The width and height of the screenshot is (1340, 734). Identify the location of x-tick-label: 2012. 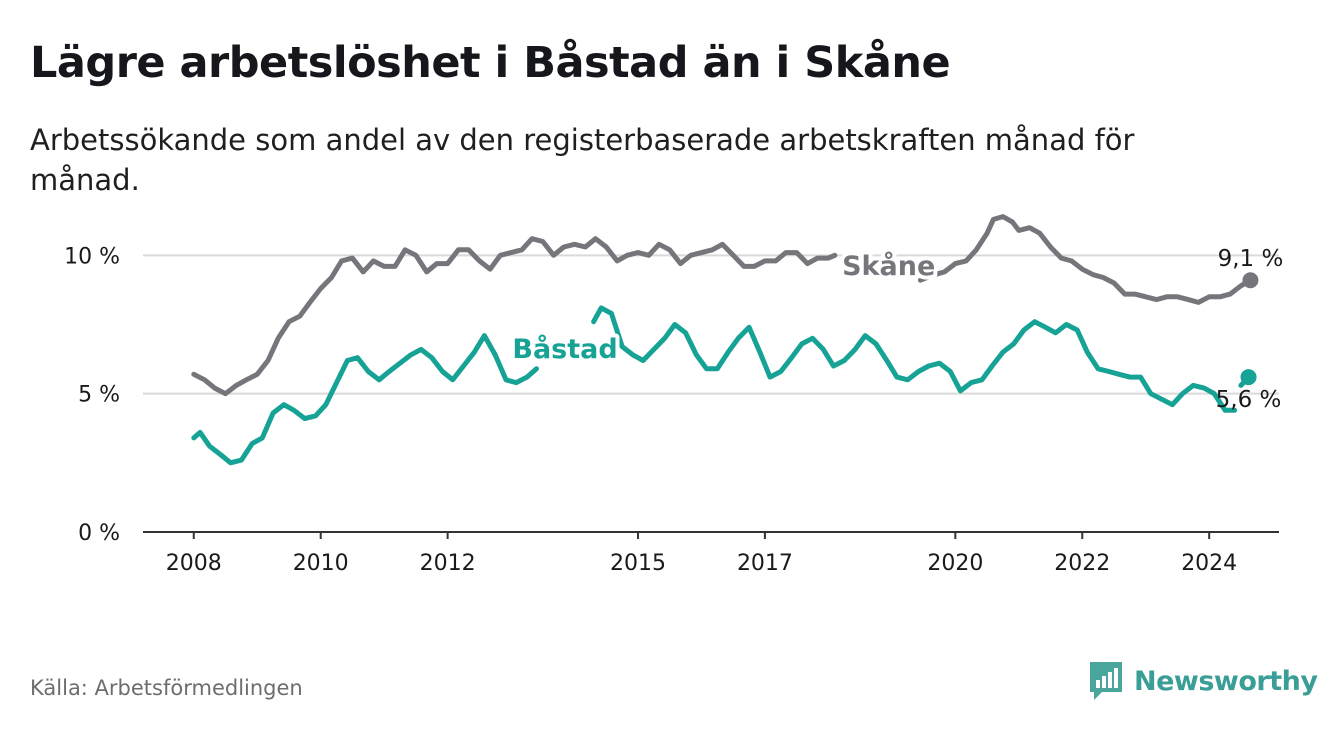
(448, 563).